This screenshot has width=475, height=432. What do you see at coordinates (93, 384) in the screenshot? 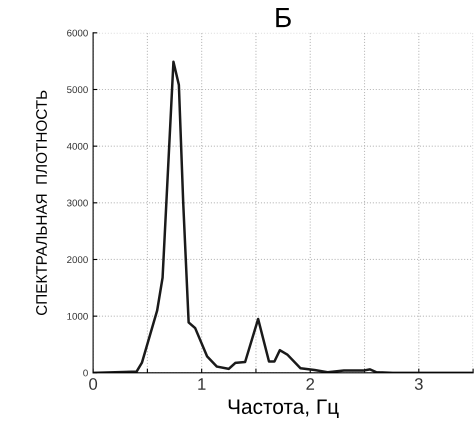
I see `x-tick-label: 0` at bounding box center [93, 384].